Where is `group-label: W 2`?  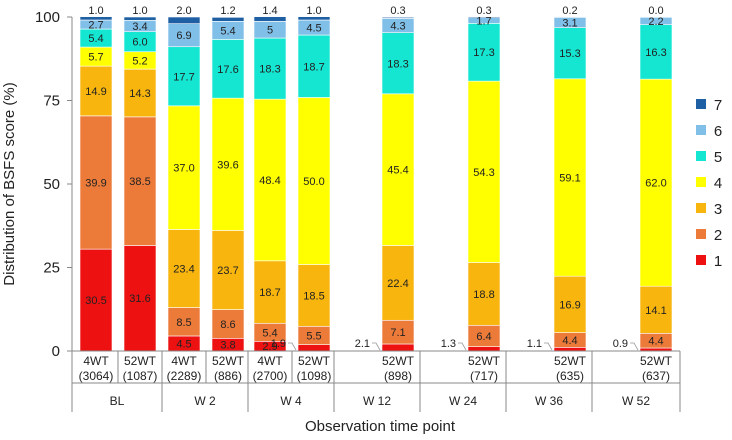
group-label: W 2 is located at coordinates (205, 401).